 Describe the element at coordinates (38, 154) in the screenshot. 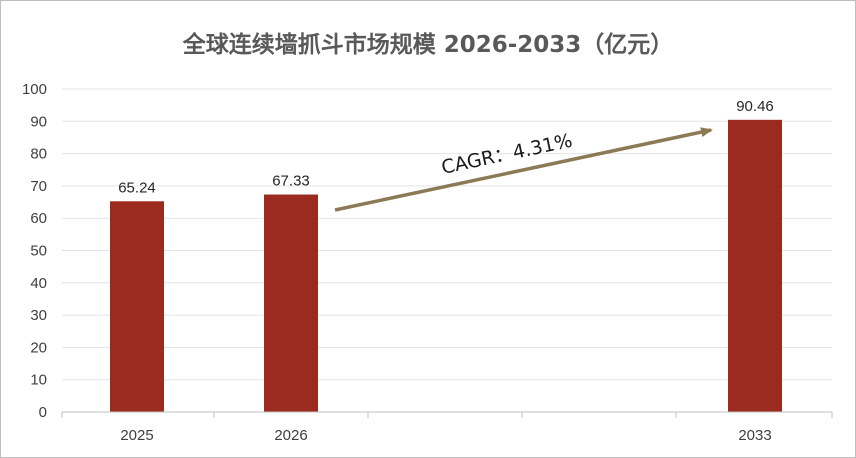

I see `y-tick-label-80: 80` at that location.